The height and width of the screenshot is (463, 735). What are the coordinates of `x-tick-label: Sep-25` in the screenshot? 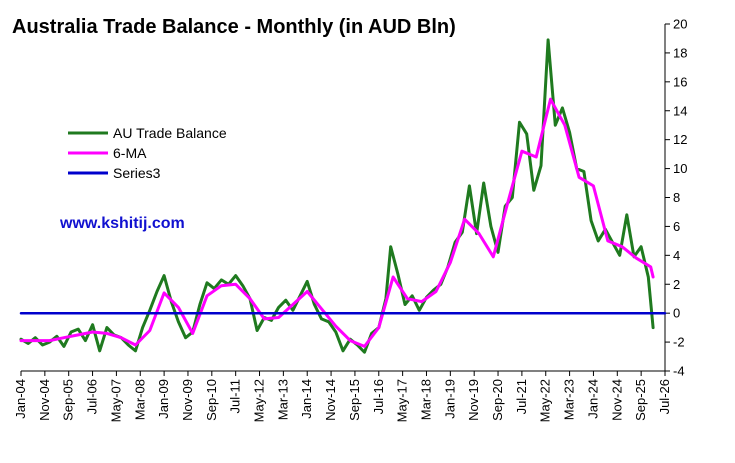 It's located at (640, 400).